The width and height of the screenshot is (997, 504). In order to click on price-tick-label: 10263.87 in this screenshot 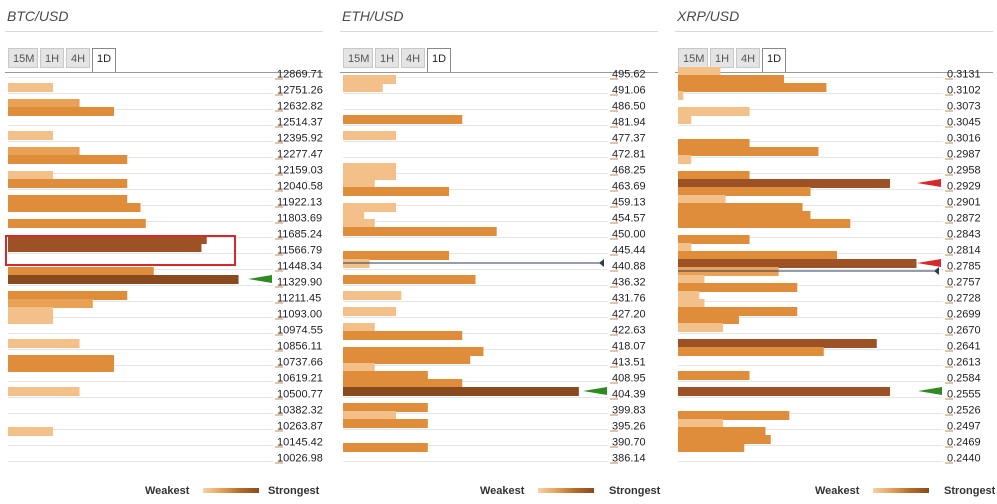, I will do `click(300, 427)`.